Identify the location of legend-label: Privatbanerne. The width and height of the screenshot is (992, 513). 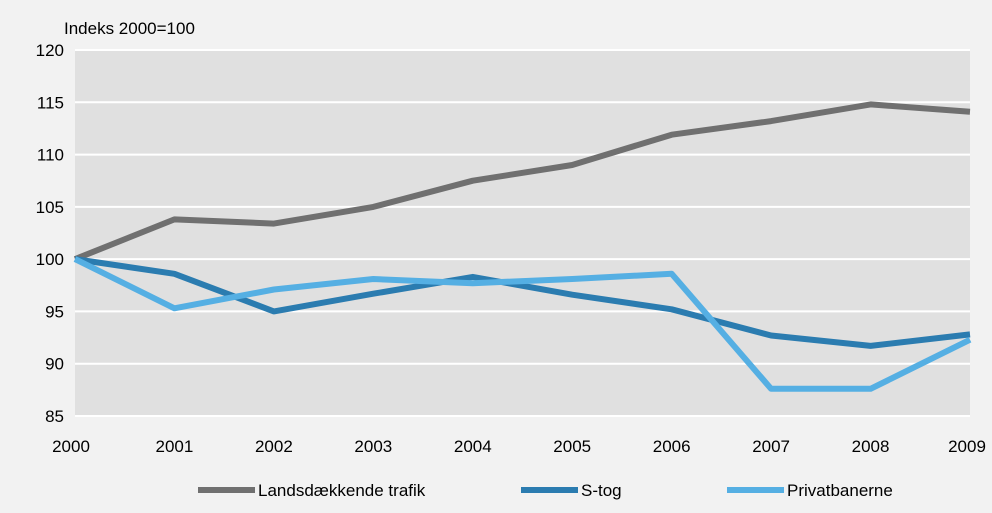
(840, 490).